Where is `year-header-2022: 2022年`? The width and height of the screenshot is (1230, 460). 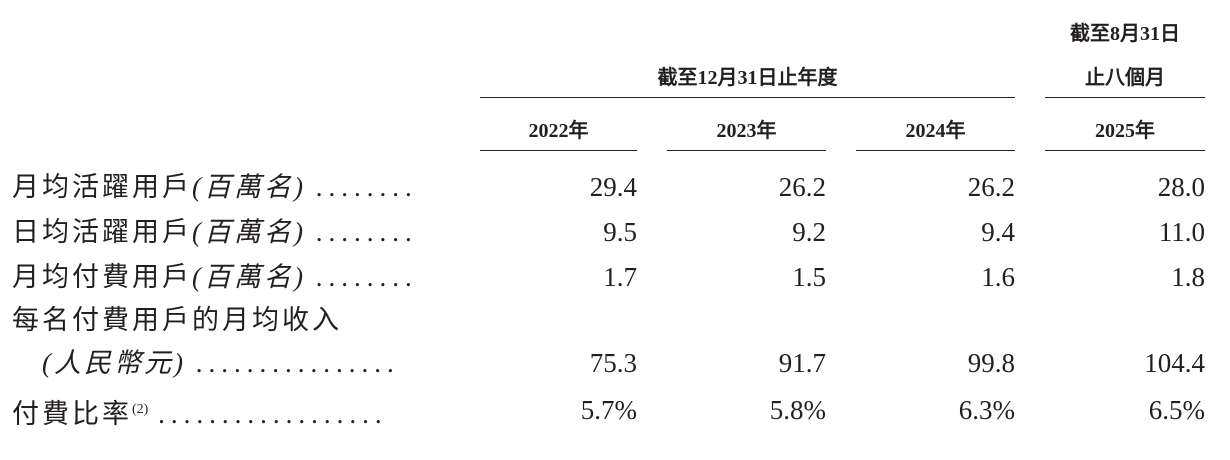
year-header-2022: 2022年 is located at coordinates (558, 131).